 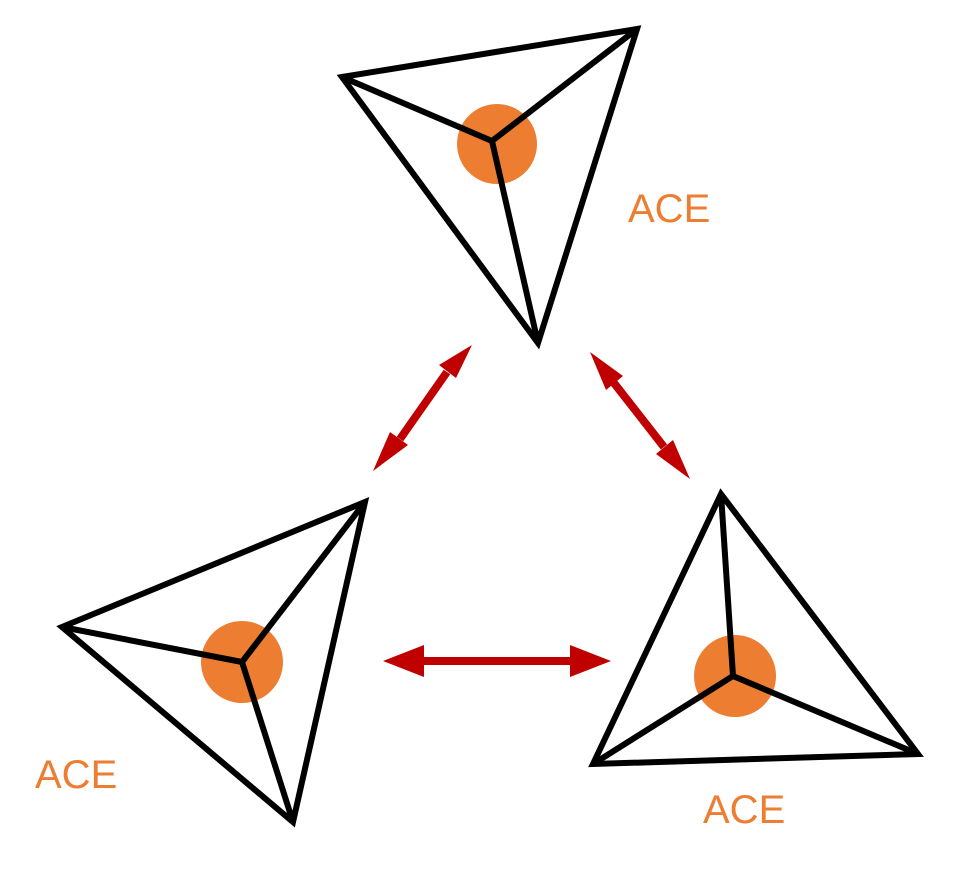 I want to click on ace-node-top: ACE, so click(x=523, y=187).